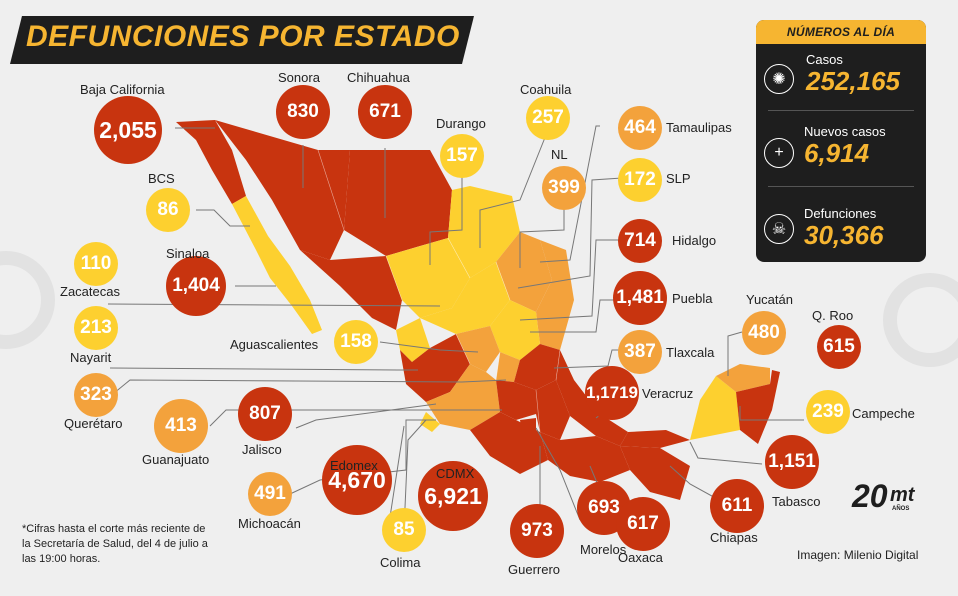 This screenshot has height=596, width=958. I want to click on state-bubble: 973, so click(537, 531).